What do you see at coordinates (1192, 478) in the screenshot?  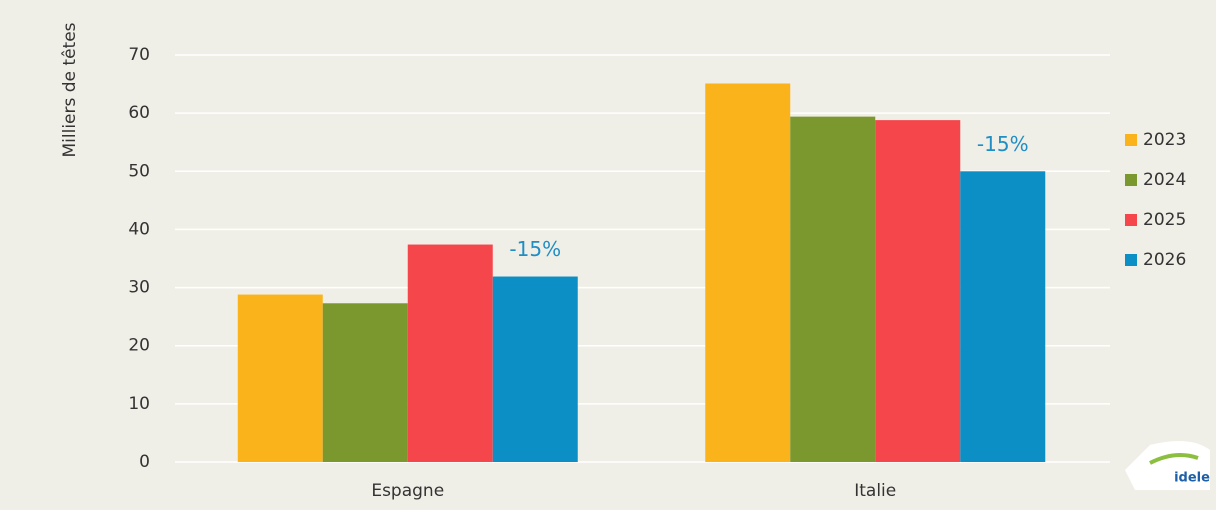 I see `logo-text: idele` at bounding box center [1192, 478].